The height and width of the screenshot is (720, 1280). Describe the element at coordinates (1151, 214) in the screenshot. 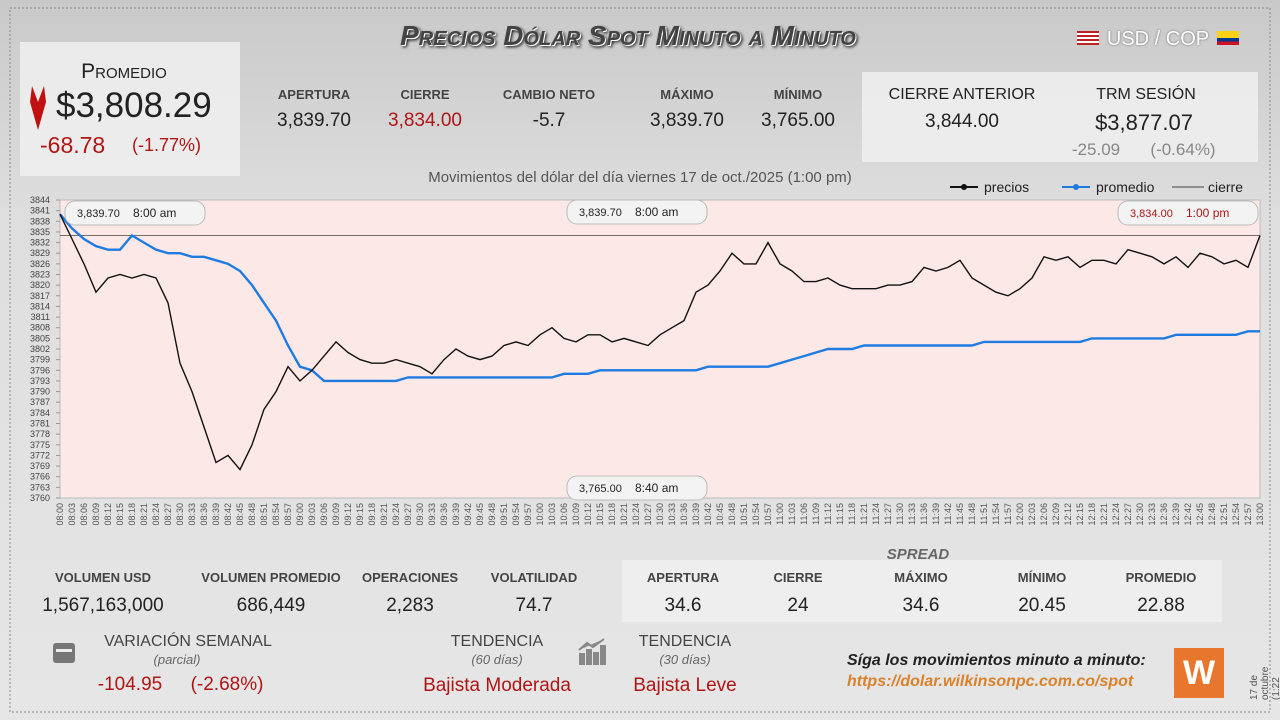

I see `annotation-value: 3,834.00` at that location.